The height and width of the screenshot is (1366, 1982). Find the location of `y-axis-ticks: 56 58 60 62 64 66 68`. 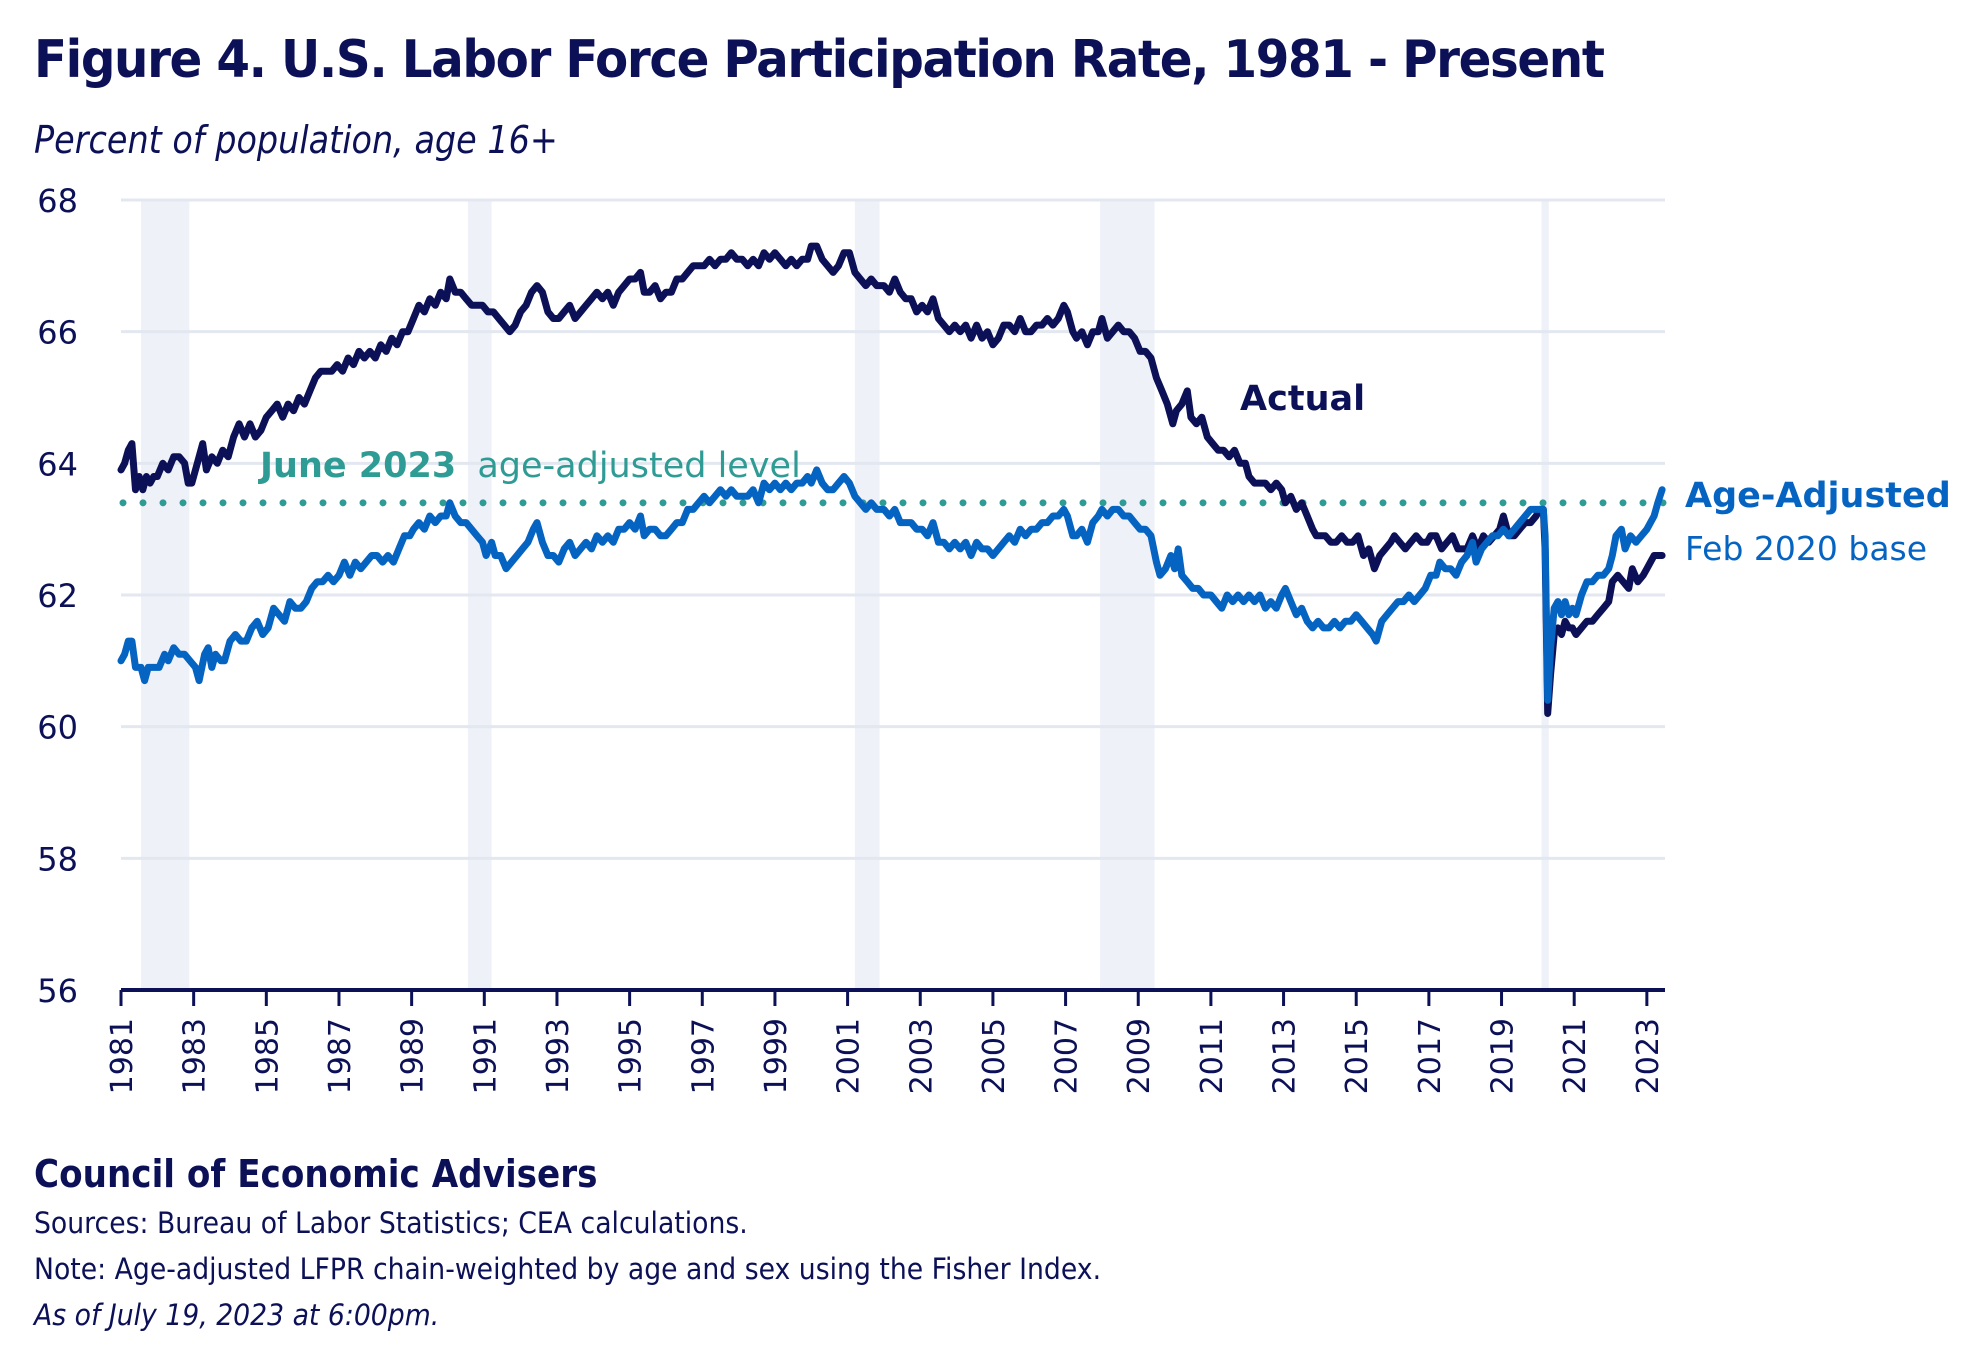

y-axis-ticks: 56 58 60 62 64 66 68 is located at coordinates (57, 596).